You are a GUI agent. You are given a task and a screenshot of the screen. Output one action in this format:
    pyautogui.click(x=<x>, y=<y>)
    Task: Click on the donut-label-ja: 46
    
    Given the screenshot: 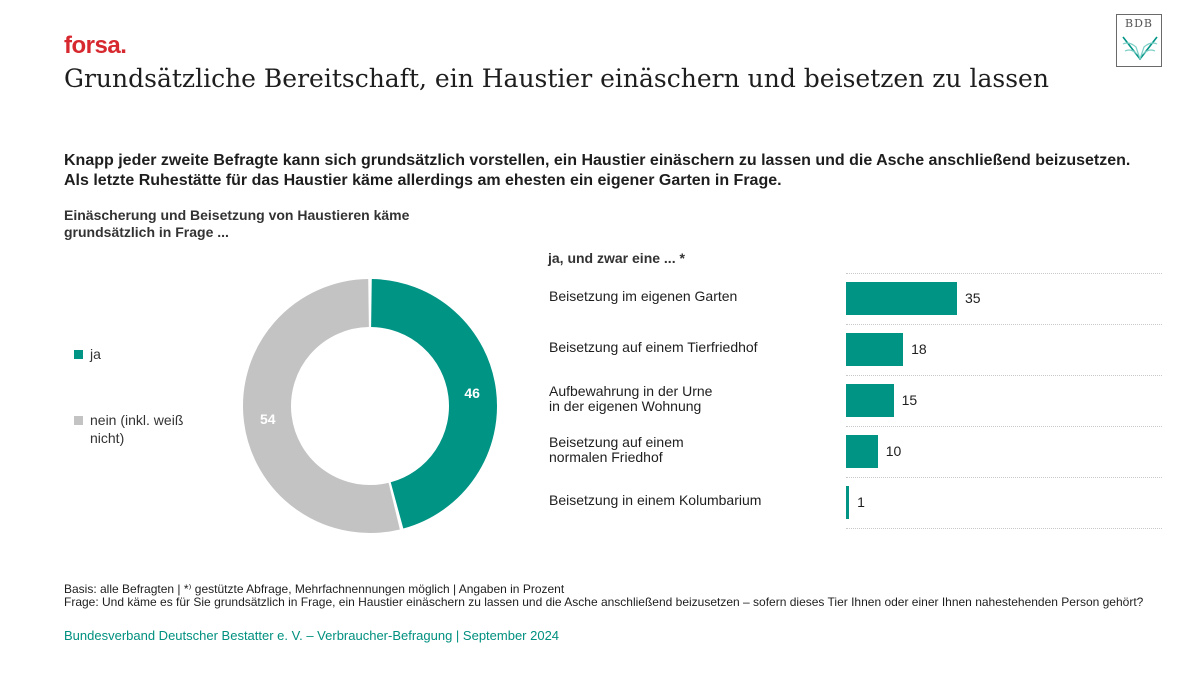 What is the action you would take?
    pyautogui.click(x=472, y=393)
    